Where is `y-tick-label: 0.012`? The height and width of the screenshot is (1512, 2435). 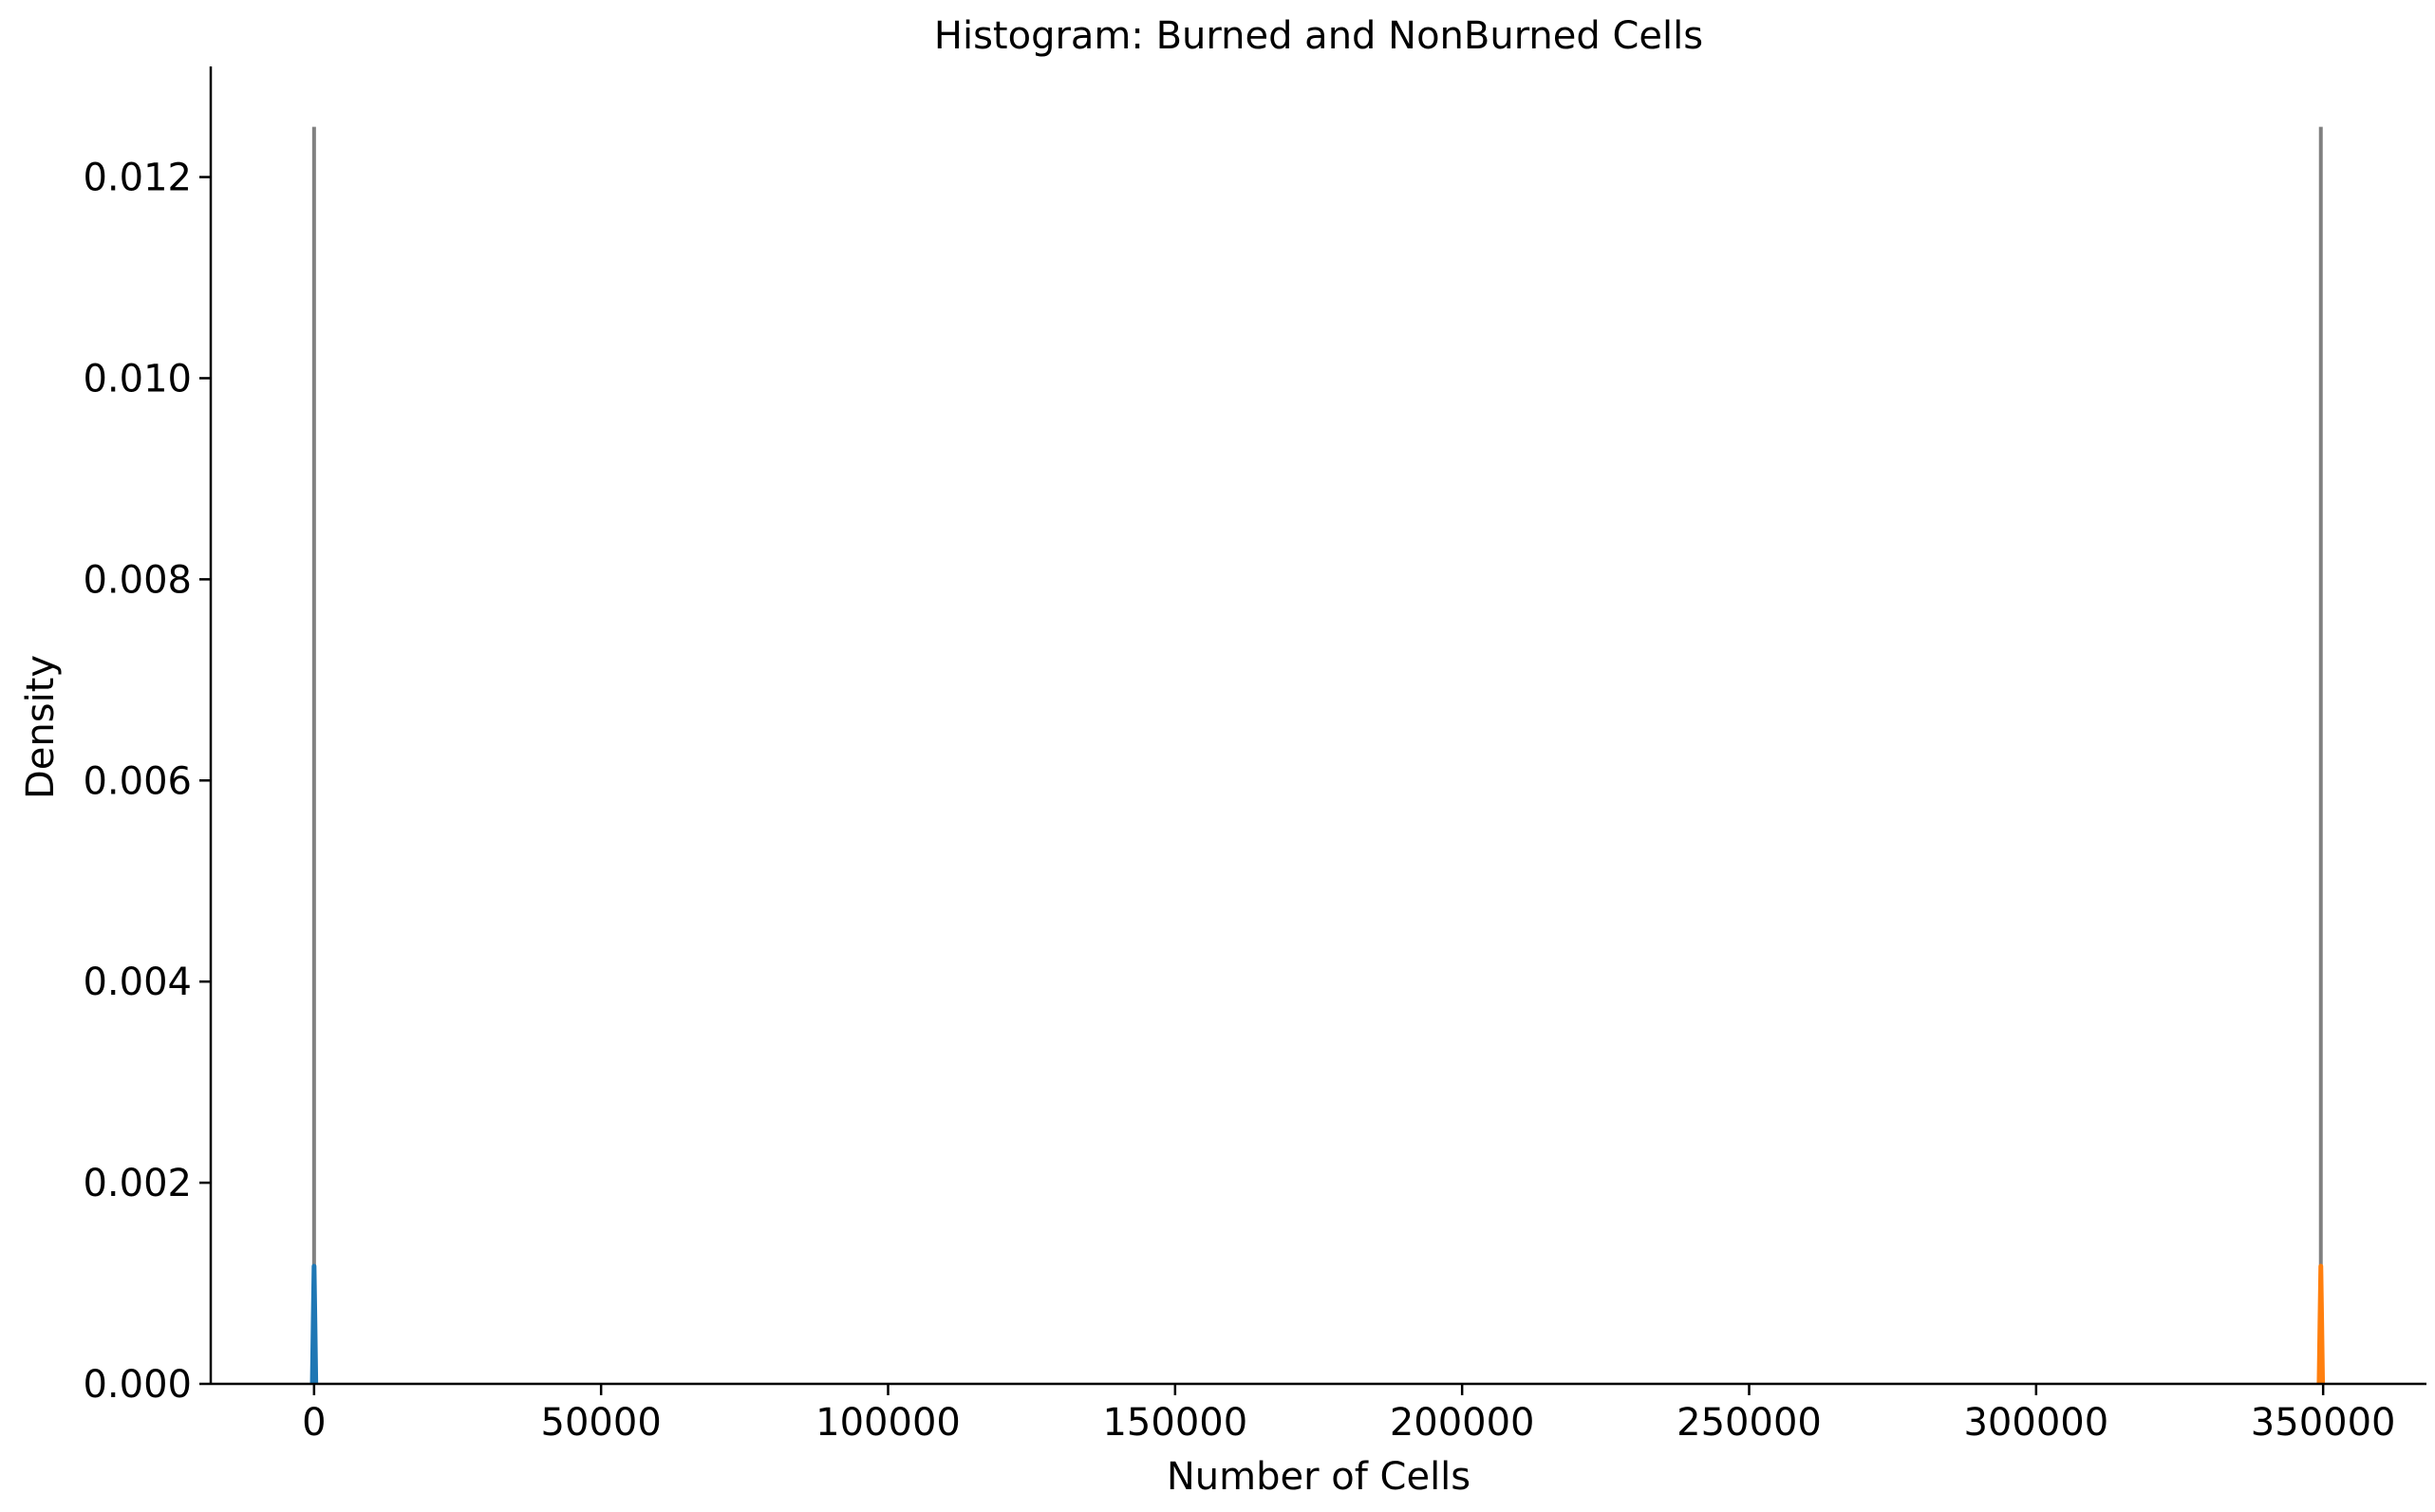
y-tick-label: 0.012 is located at coordinates (137, 178).